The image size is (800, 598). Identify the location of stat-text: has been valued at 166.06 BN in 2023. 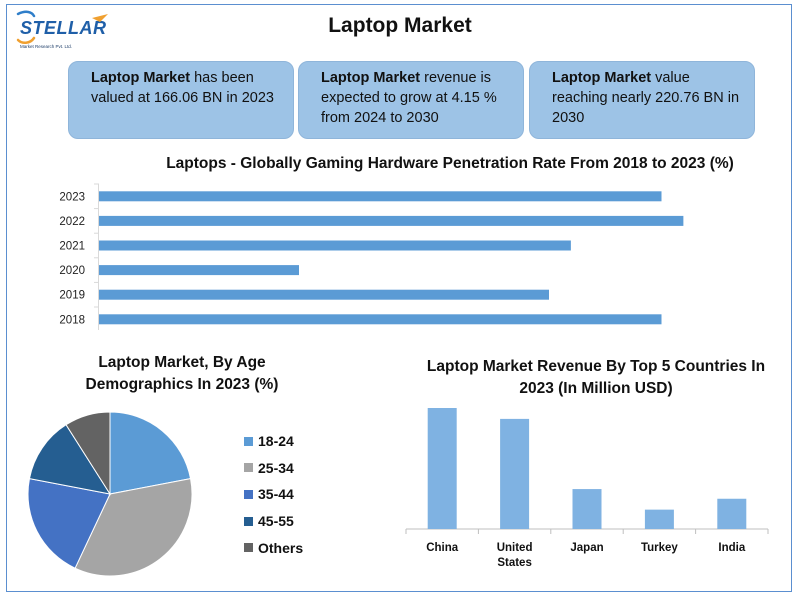
(182, 88).